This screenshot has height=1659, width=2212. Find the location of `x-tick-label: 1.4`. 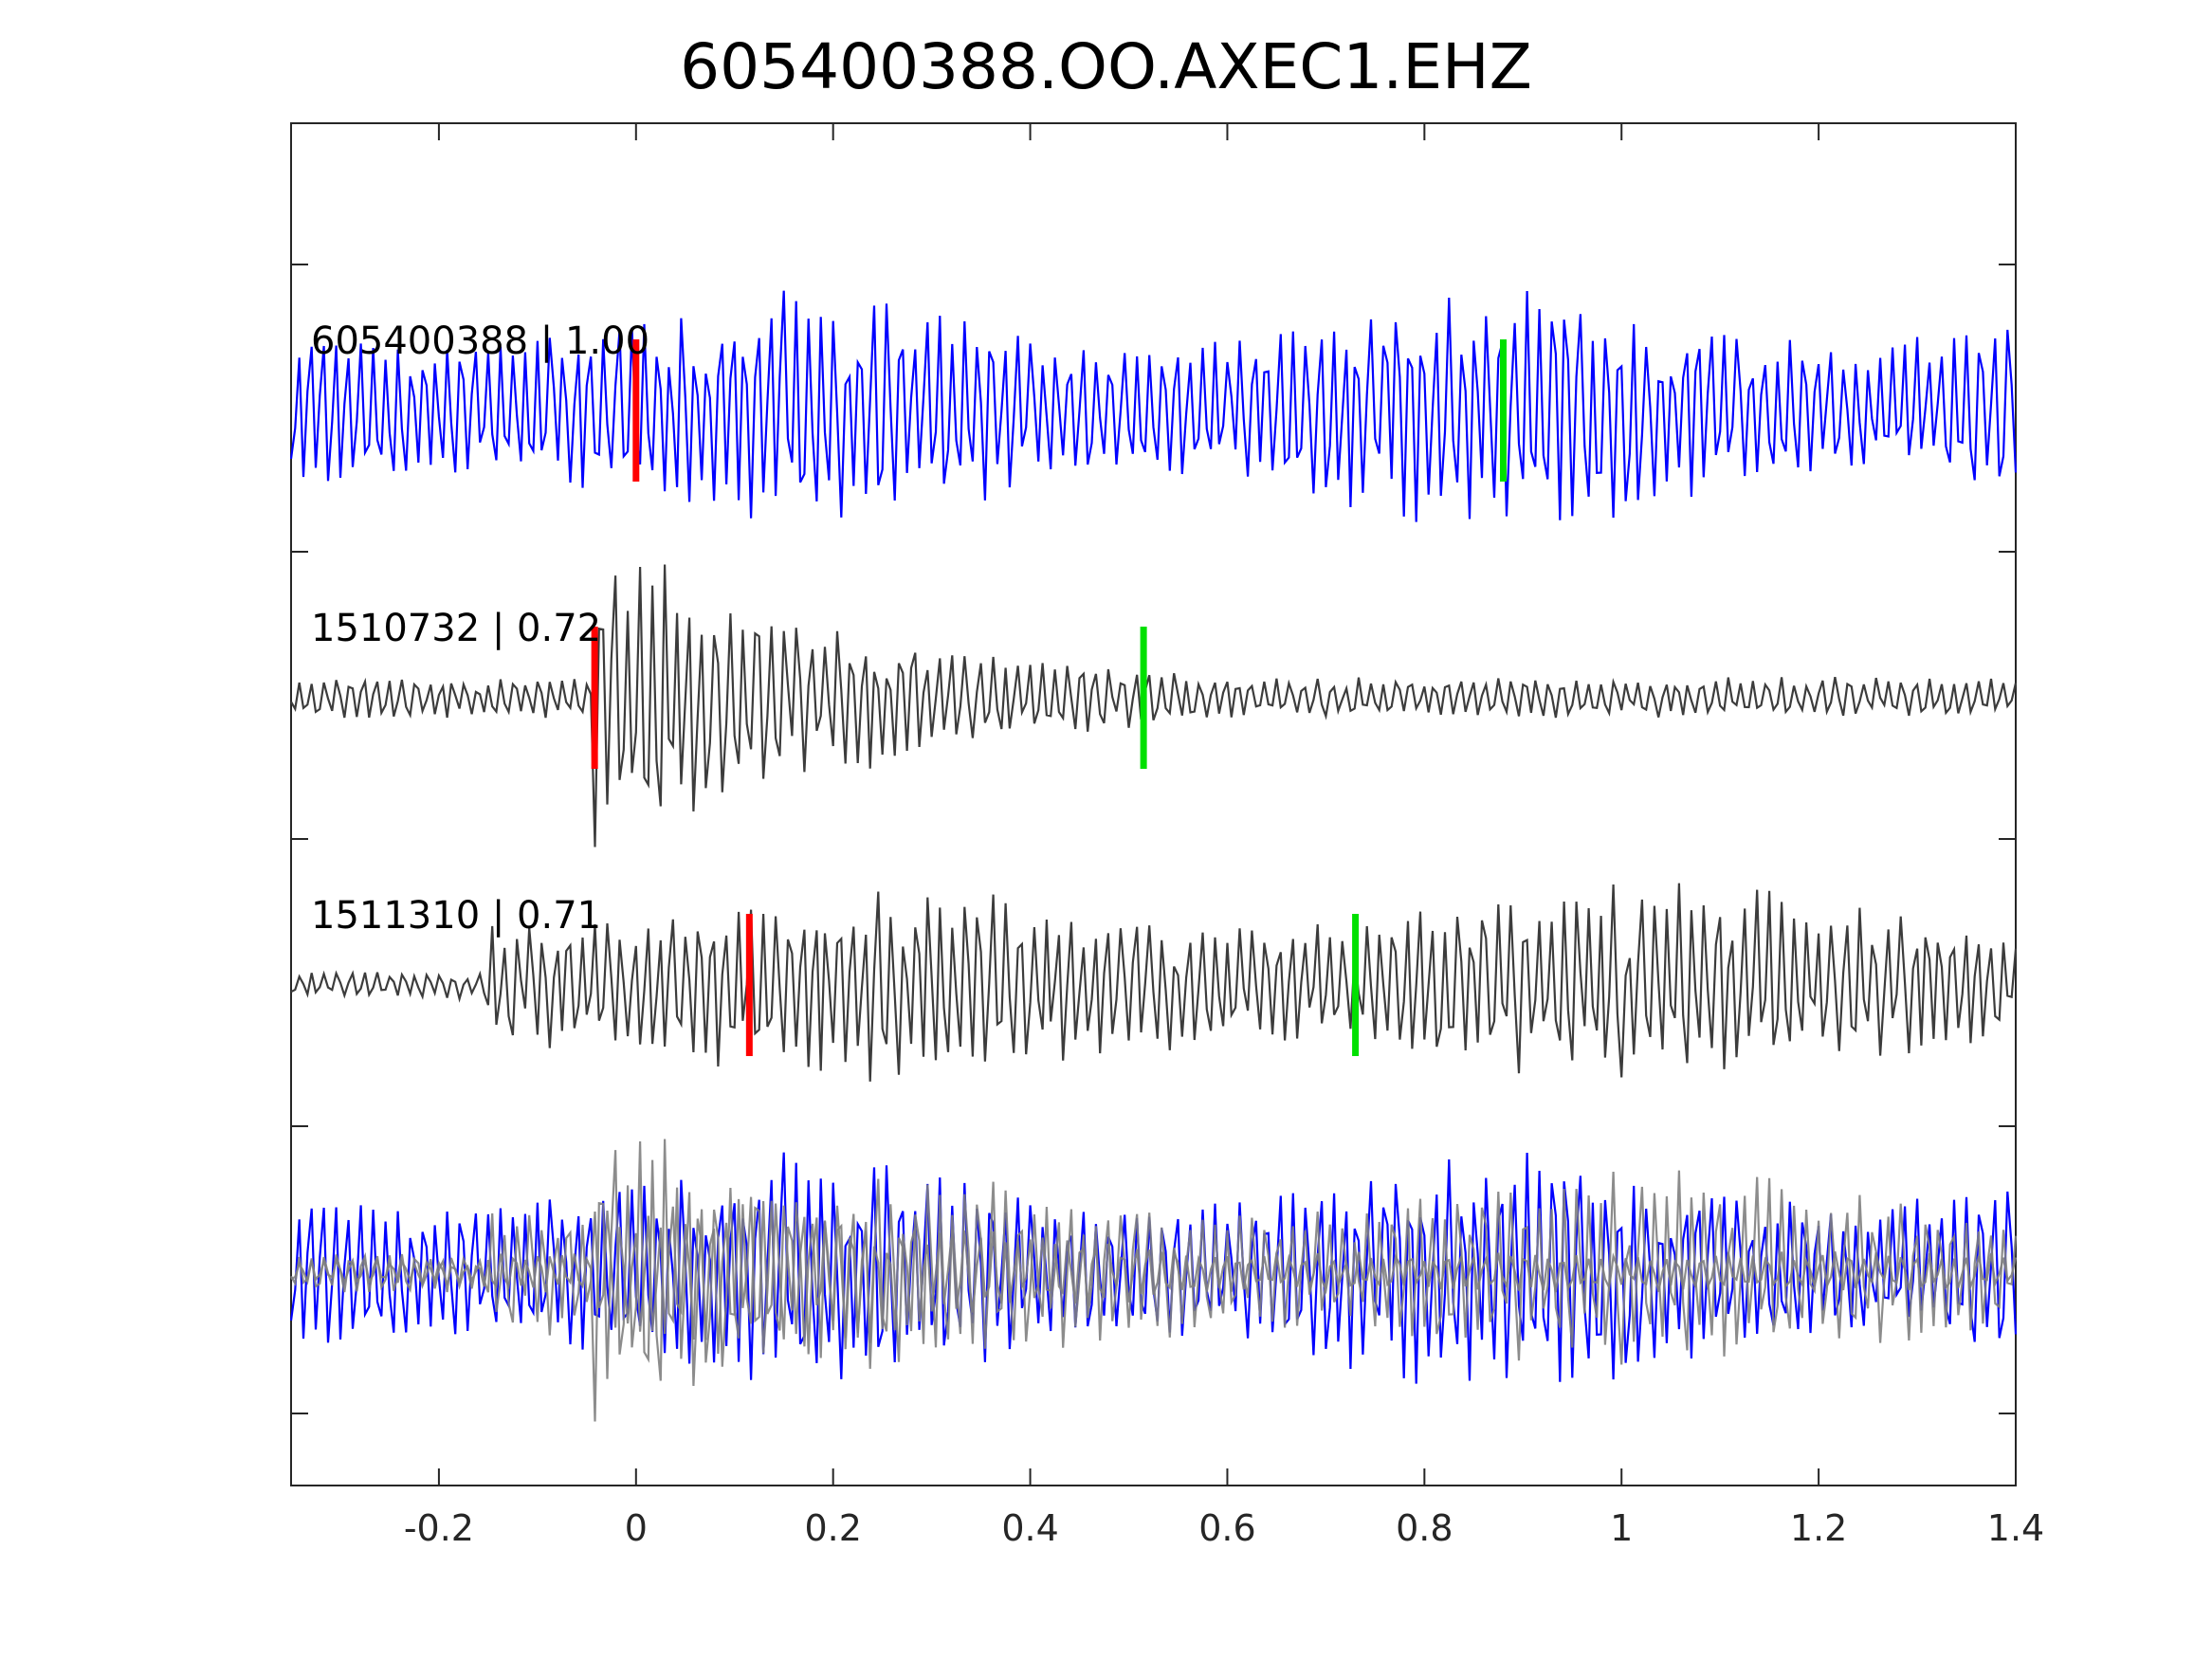

x-tick-label: 1.4 is located at coordinates (2015, 1528).